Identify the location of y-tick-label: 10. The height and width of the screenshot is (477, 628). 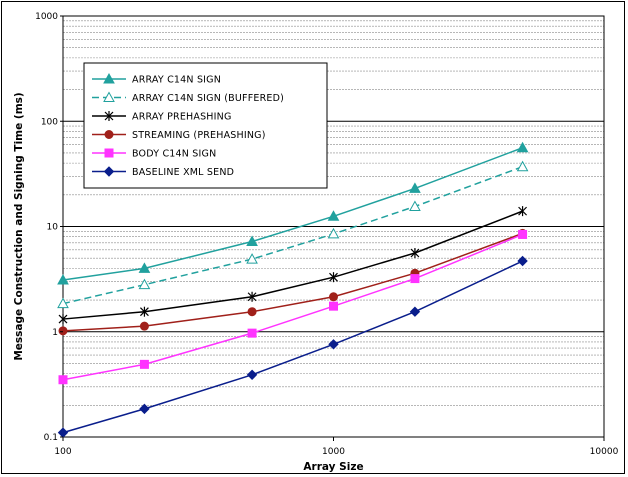
(53, 228).